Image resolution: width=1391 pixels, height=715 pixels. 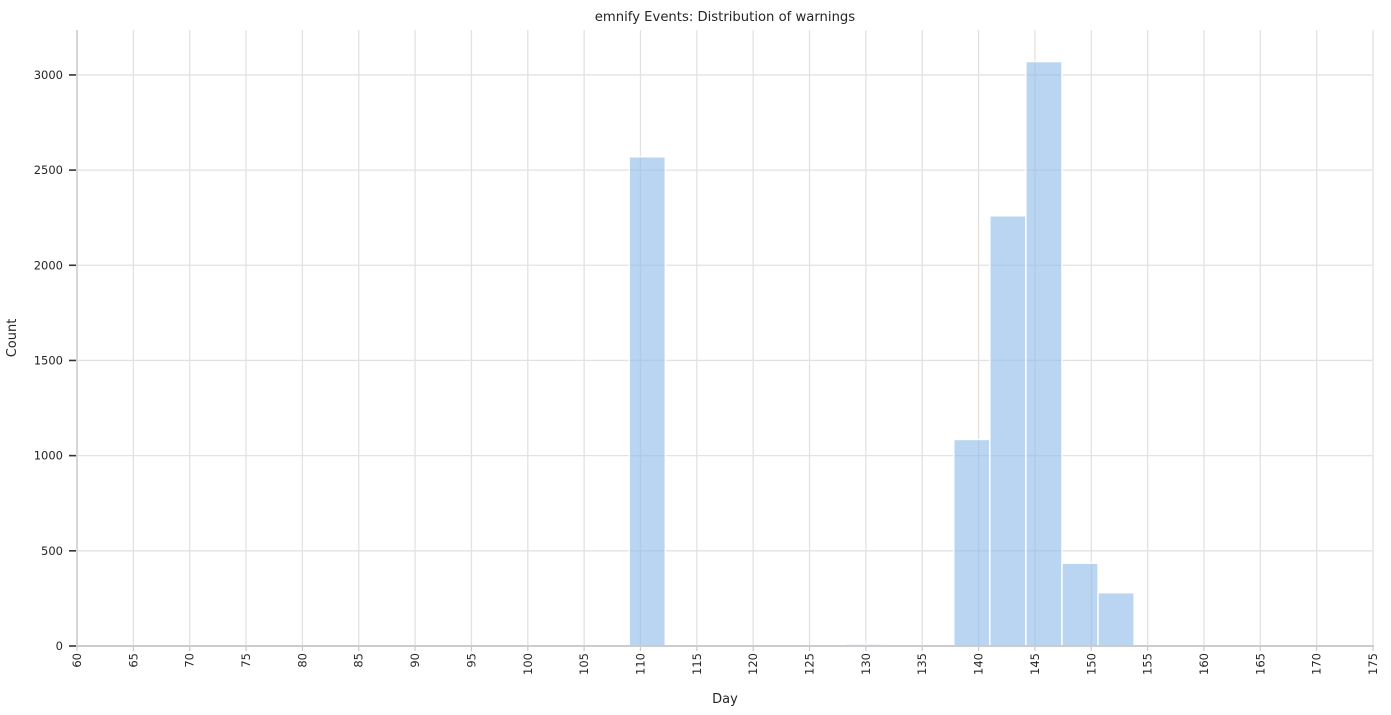 What do you see at coordinates (725, 699) in the screenshot?
I see `x-axis-label: Day` at bounding box center [725, 699].